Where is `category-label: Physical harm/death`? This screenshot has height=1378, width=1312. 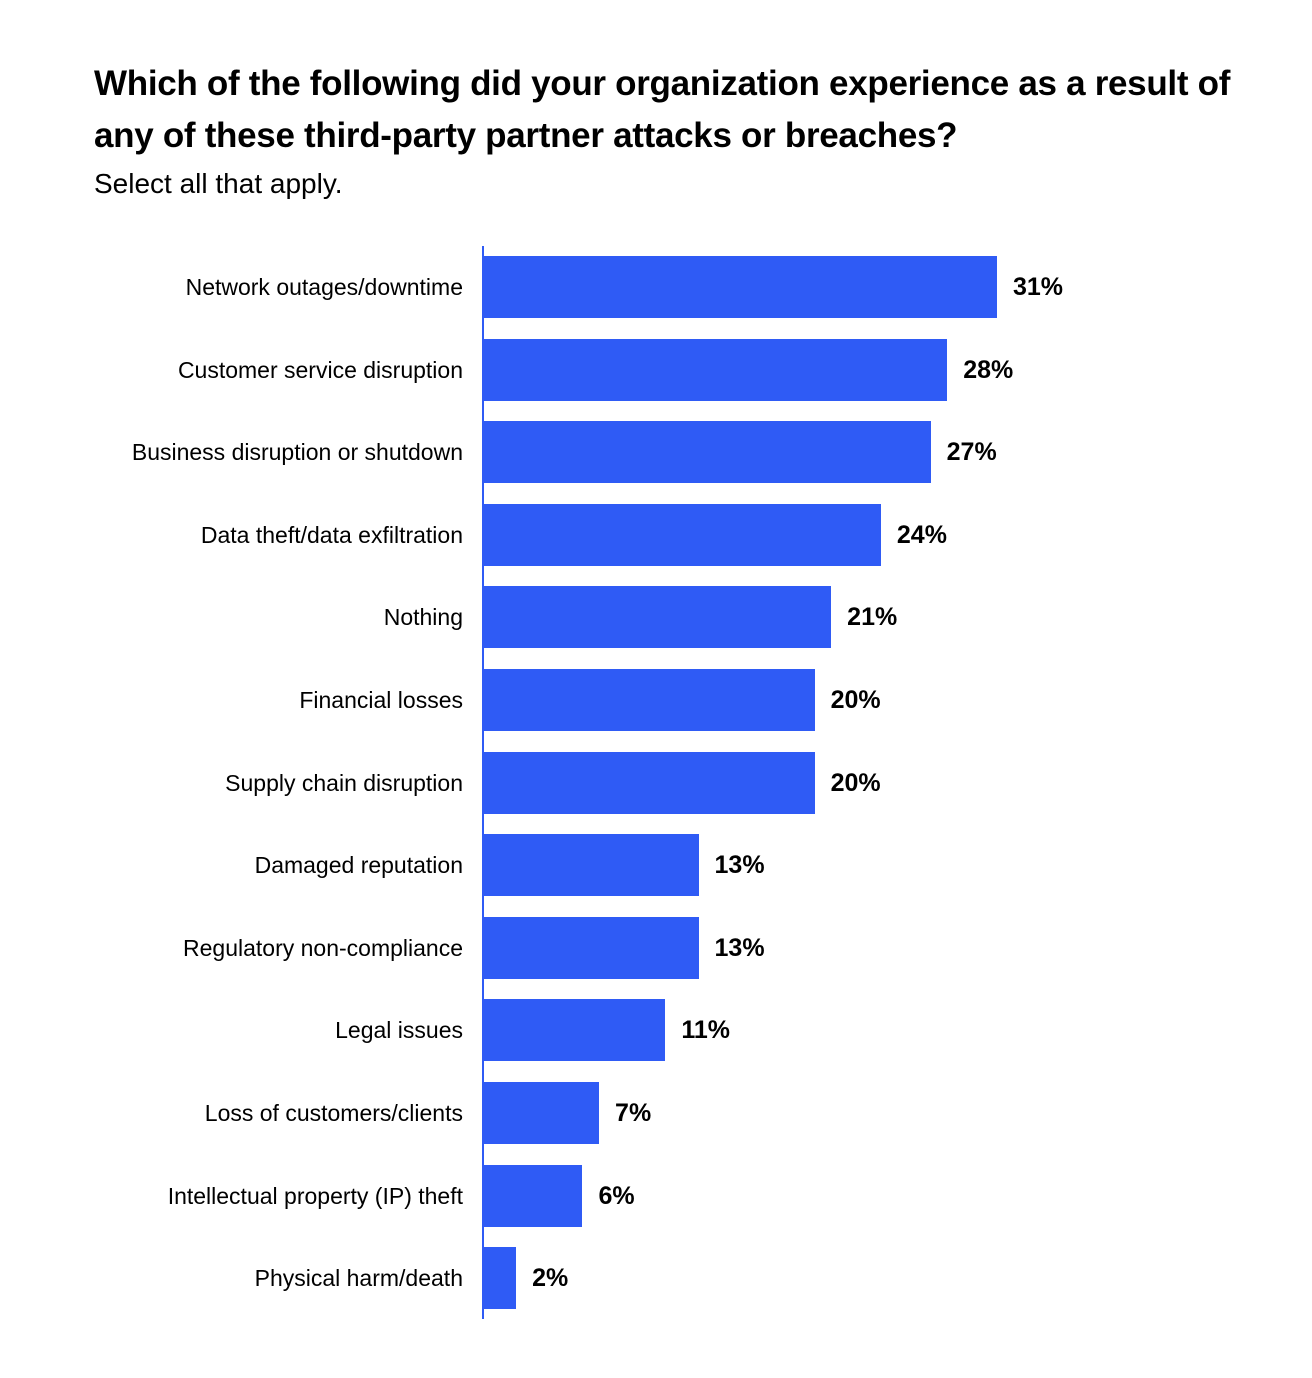
category-label: Physical harm/death is located at coordinates (358, 1278).